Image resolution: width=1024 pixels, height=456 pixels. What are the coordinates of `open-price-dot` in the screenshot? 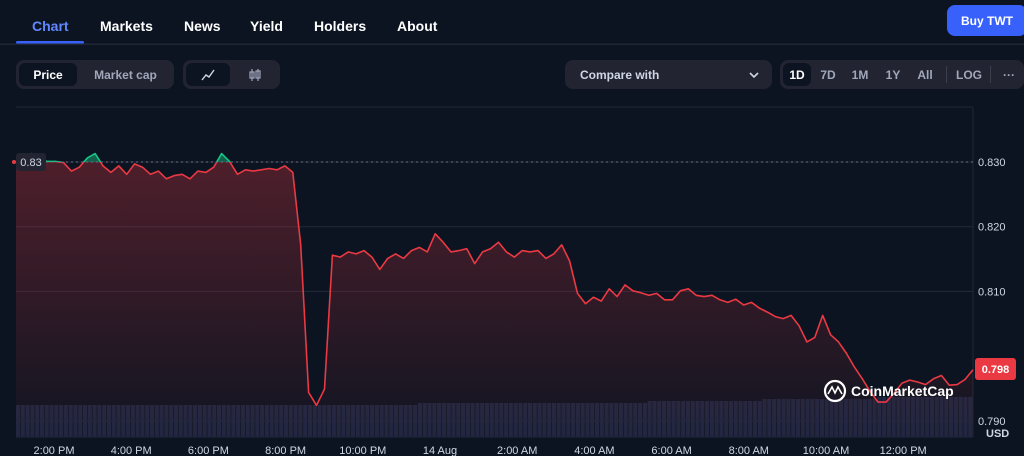 It's located at (14, 162).